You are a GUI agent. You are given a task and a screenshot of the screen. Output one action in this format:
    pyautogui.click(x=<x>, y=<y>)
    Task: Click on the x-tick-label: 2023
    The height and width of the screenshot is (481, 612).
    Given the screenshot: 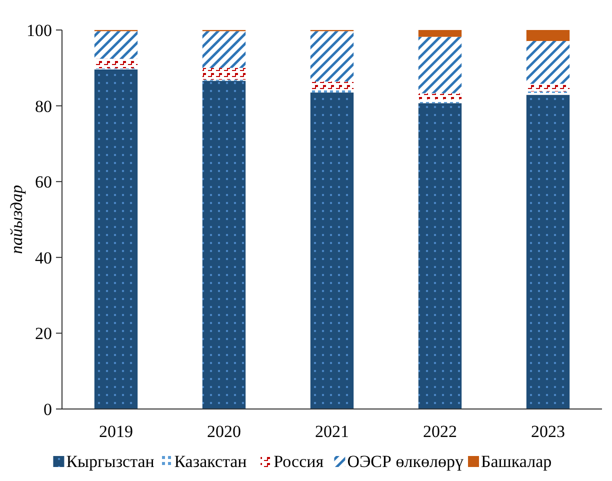 What is the action you would take?
    pyautogui.click(x=548, y=431)
    